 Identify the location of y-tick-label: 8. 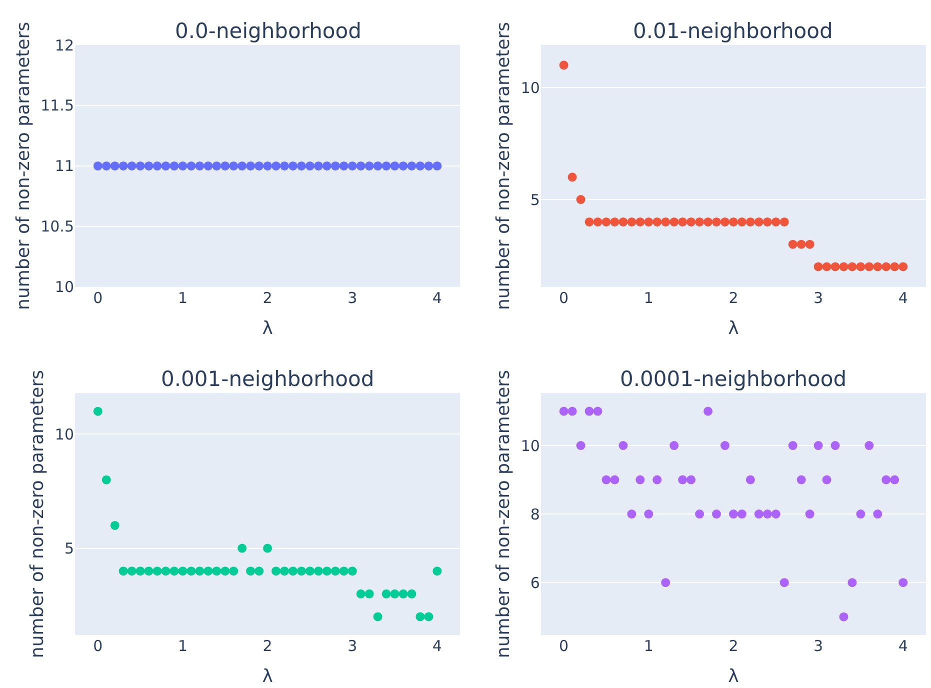
(535, 514).